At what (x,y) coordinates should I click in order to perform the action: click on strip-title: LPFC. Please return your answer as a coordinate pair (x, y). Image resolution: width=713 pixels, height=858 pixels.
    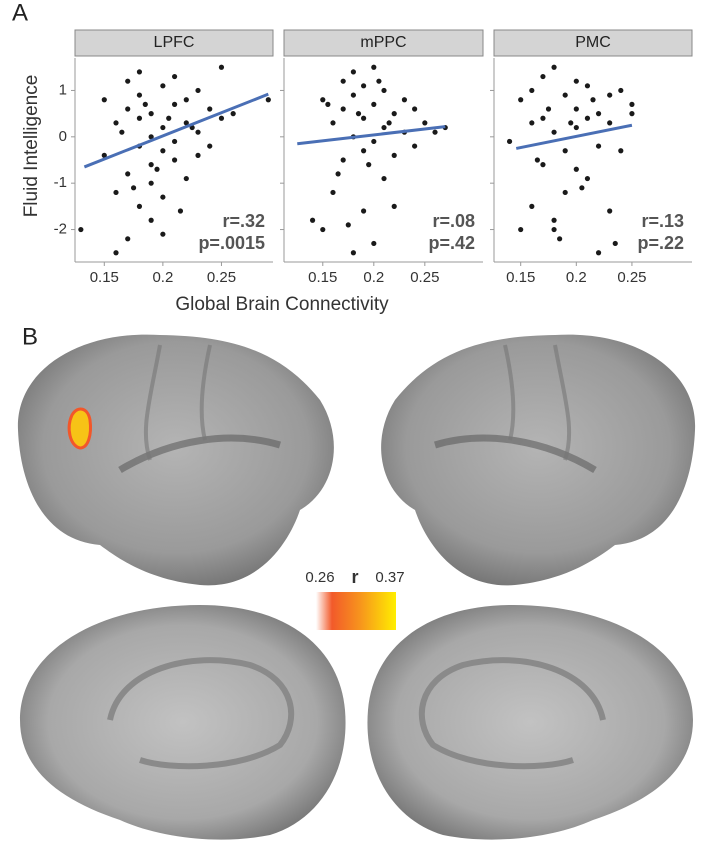
    Looking at the image, I should click on (174, 42).